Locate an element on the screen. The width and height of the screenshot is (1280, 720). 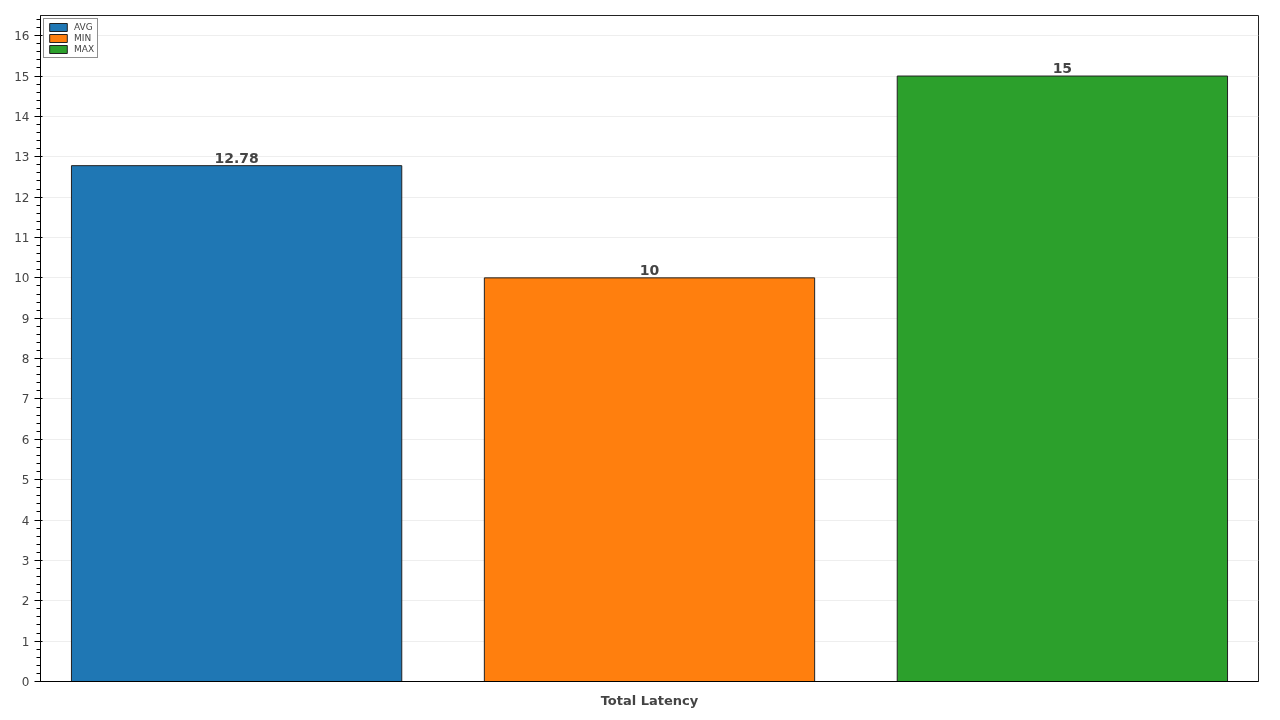
y-tick-label: 0 is located at coordinates (25, 682).